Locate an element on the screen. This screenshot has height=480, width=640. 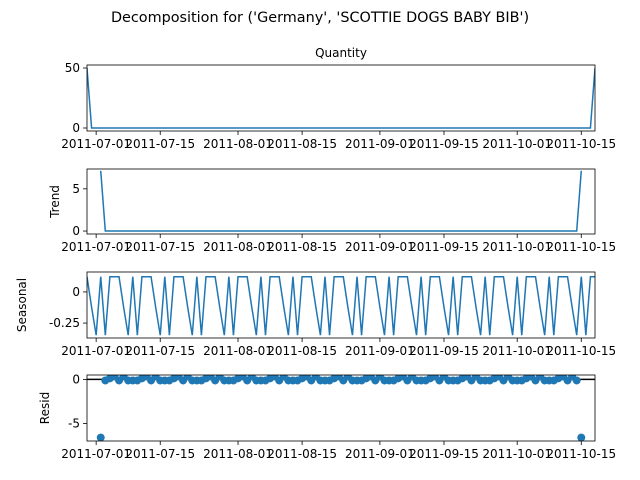
y-tick-label: -0.25 is located at coordinates (64, 323).